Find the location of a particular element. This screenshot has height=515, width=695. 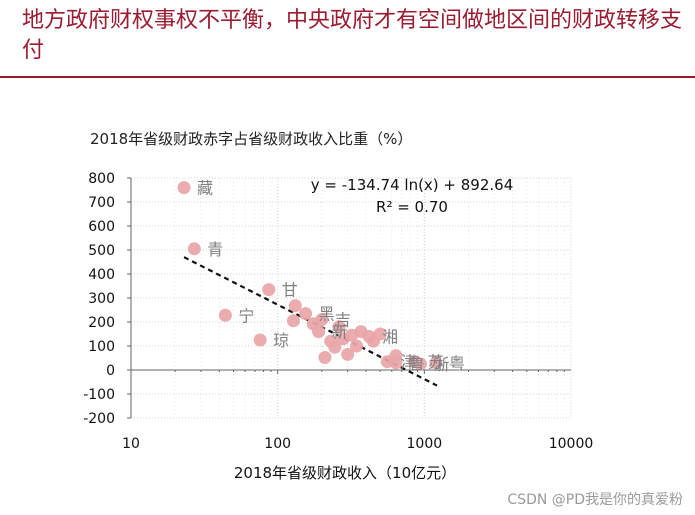

data-label: 粤 is located at coordinates (457, 363).